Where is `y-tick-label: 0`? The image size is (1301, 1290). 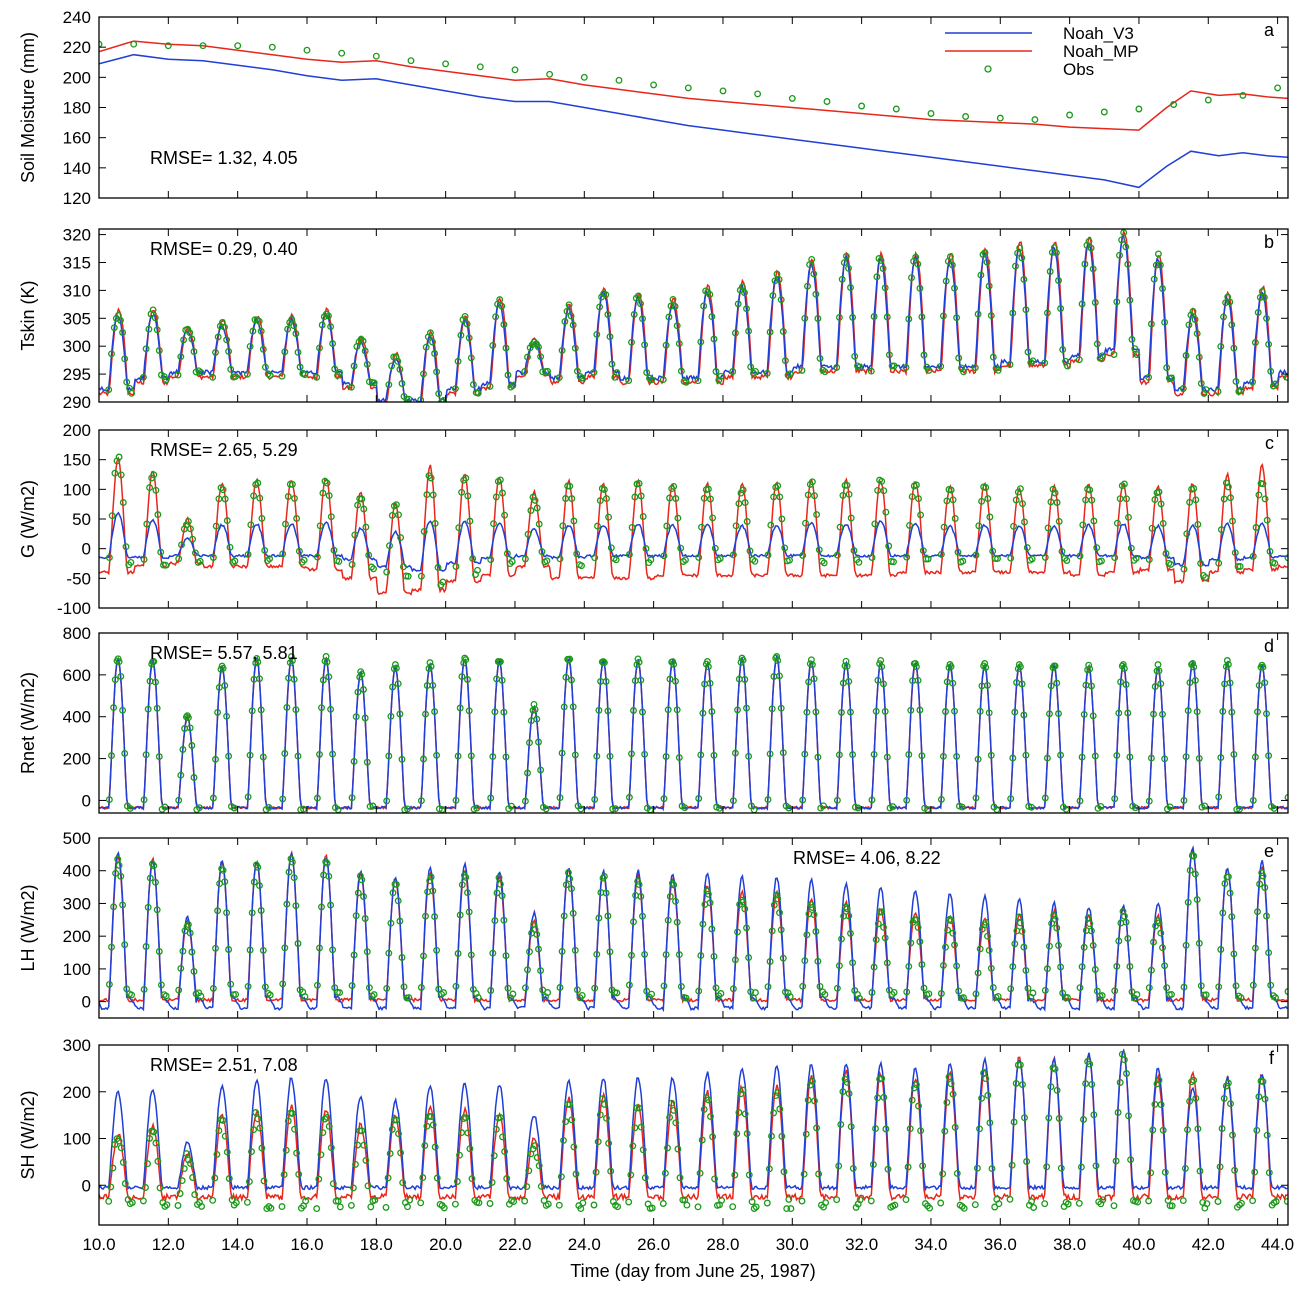
y-tick-label: 0 is located at coordinates (86, 1002).